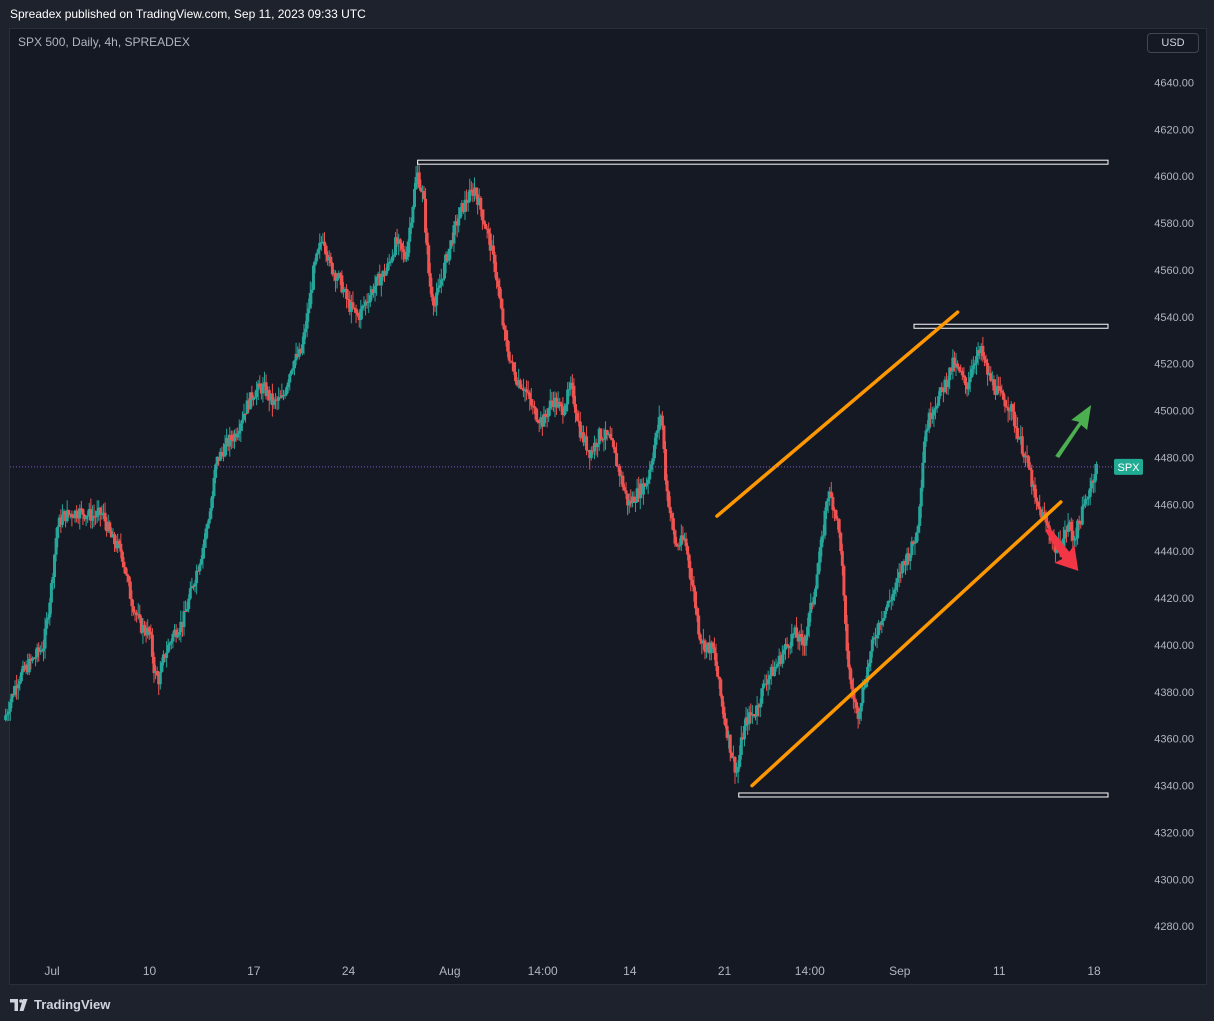 This screenshot has height=1021, width=1214. Describe the element at coordinates (1174, 552) in the screenshot. I see `y-tick-label: 4440.00` at that location.